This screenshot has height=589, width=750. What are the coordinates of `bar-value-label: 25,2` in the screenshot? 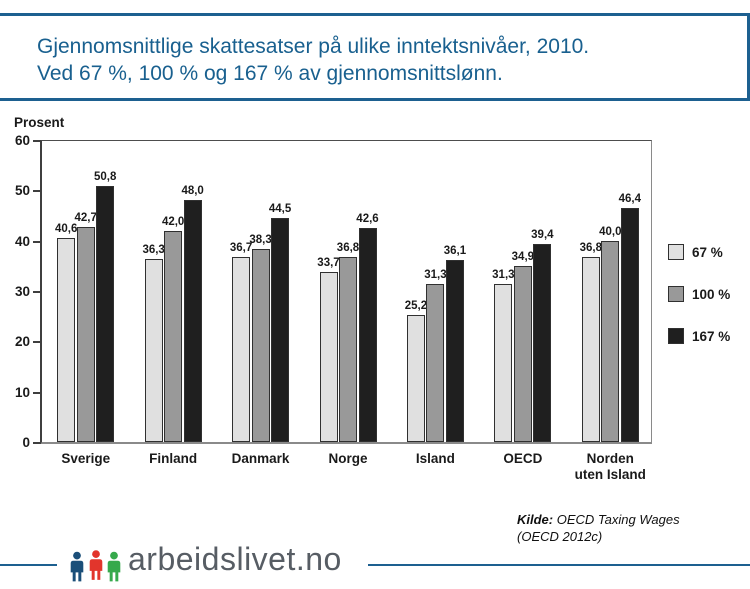 It's located at (416, 306).